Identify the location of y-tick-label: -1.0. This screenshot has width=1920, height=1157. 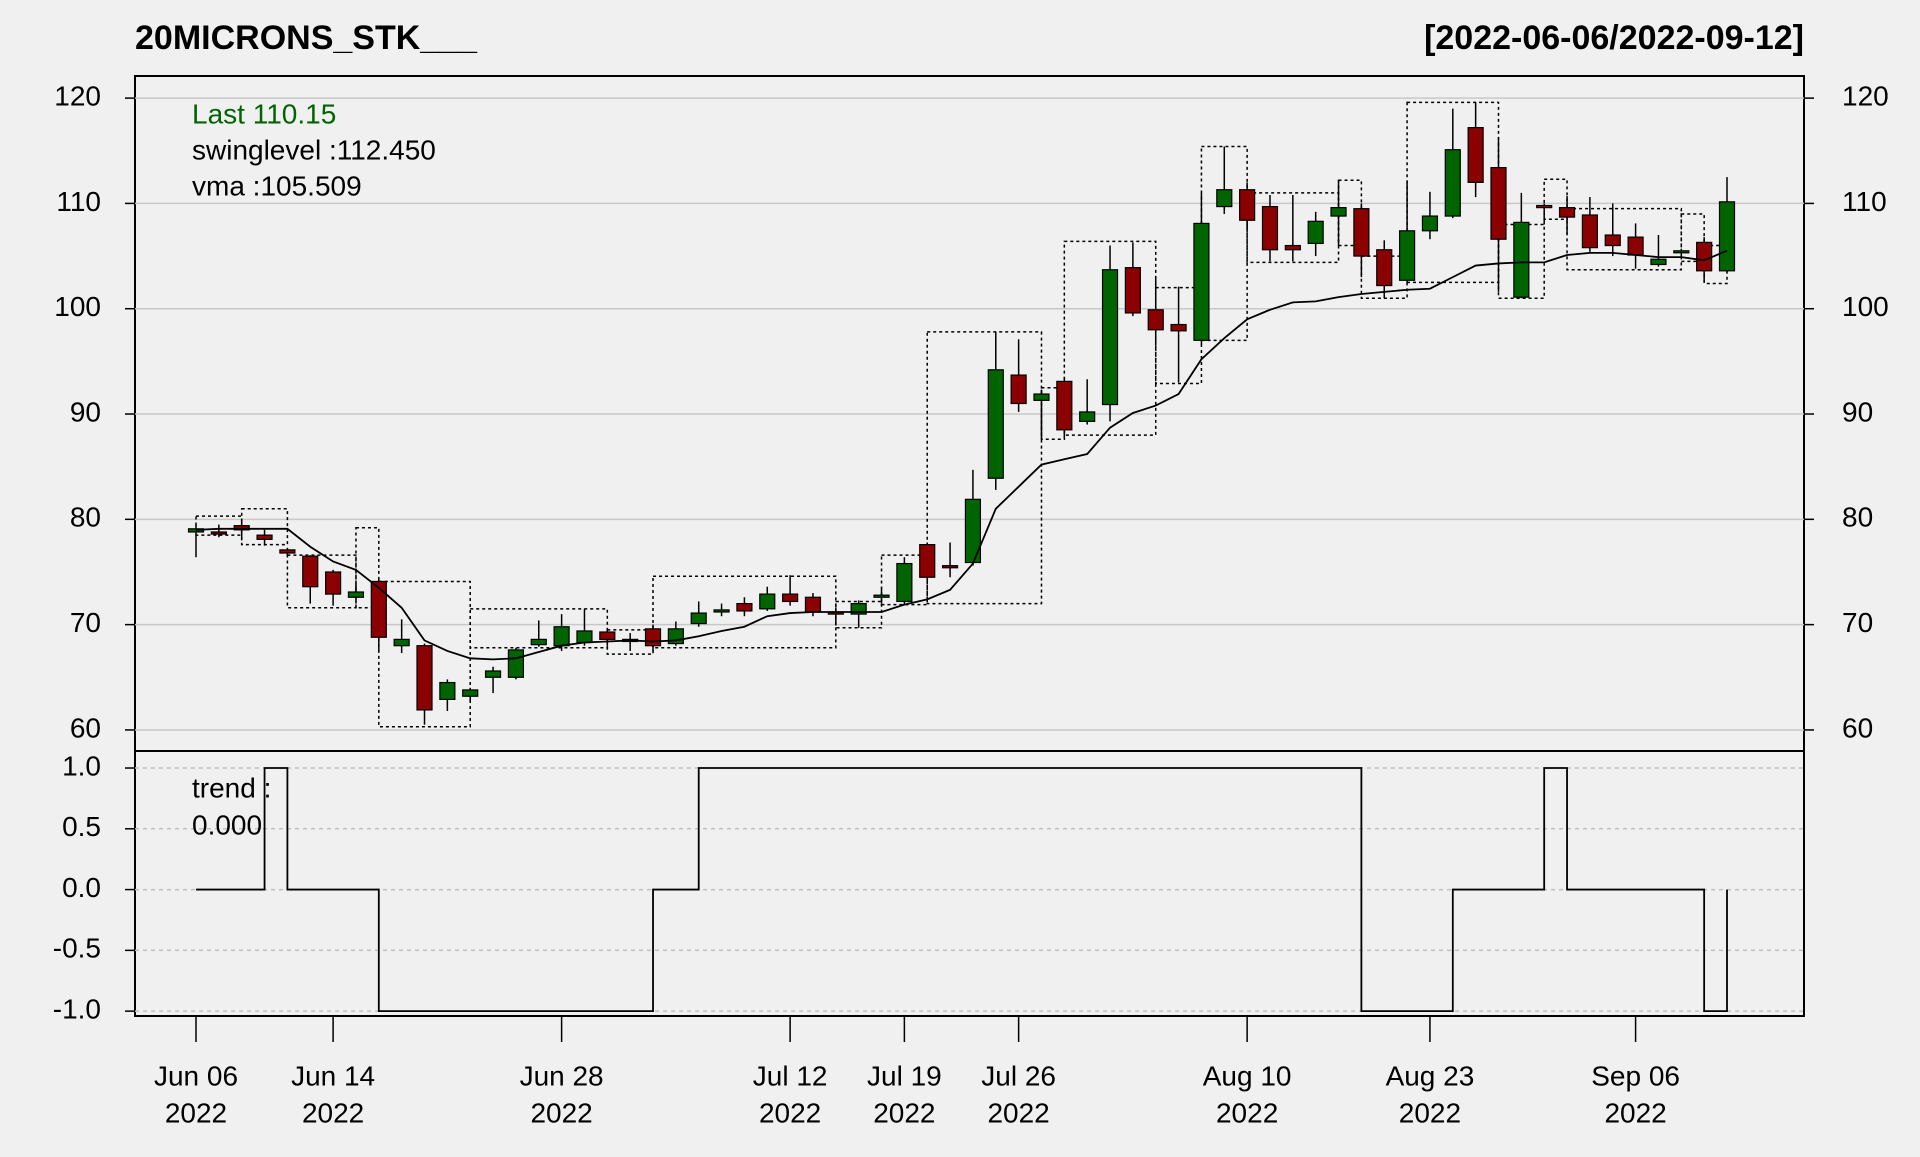
(77, 1009).